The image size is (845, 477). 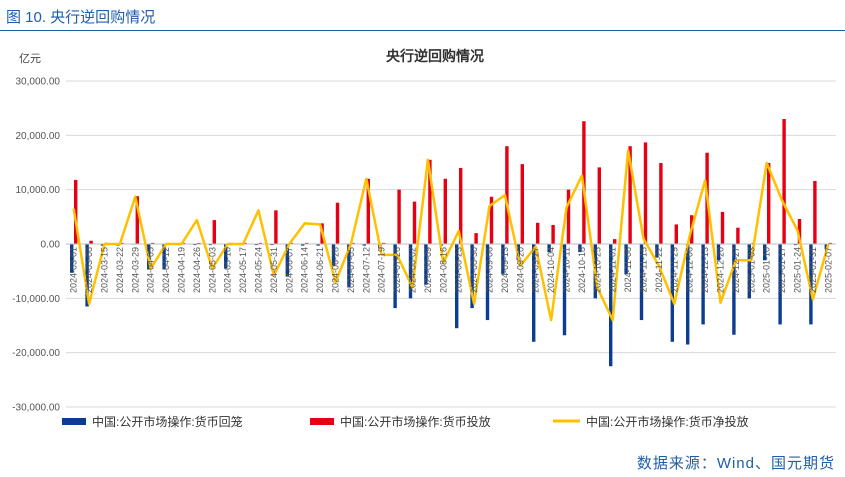 I want to click on x-tick-label: 2024-05-17, so click(x=243, y=270).